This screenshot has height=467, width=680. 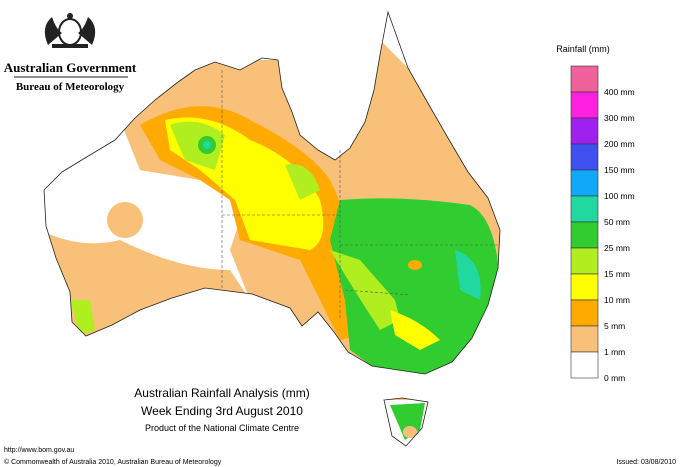 What do you see at coordinates (222, 428) in the screenshot?
I see `map-credit: Product of the National Climate Centre` at bounding box center [222, 428].